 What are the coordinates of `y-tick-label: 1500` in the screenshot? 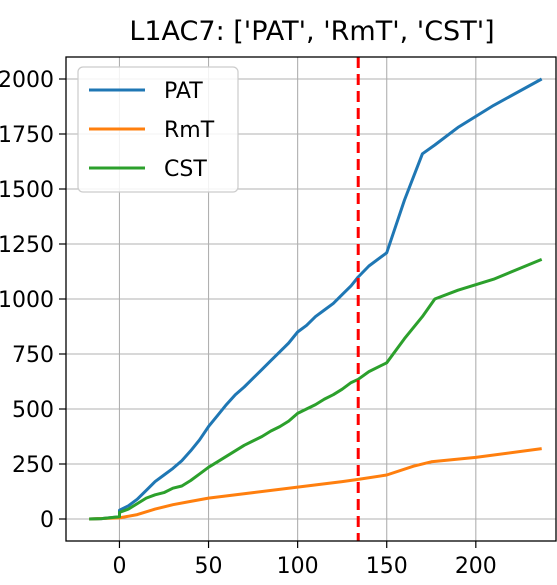 It's located at (27, 190).